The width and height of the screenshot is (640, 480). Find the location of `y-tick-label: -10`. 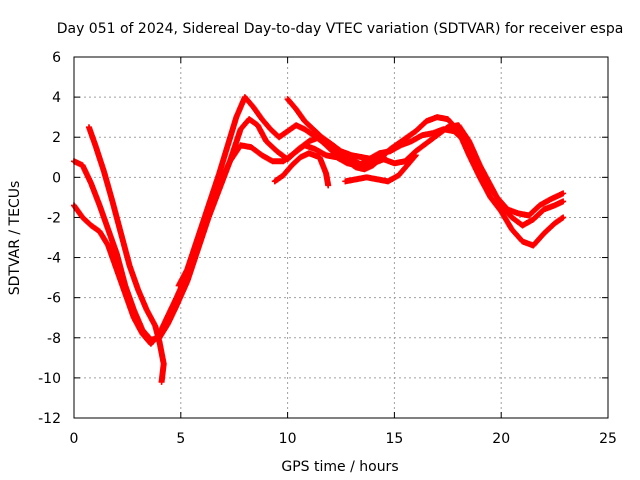

y-tick-label: -10 is located at coordinates (49, 379).